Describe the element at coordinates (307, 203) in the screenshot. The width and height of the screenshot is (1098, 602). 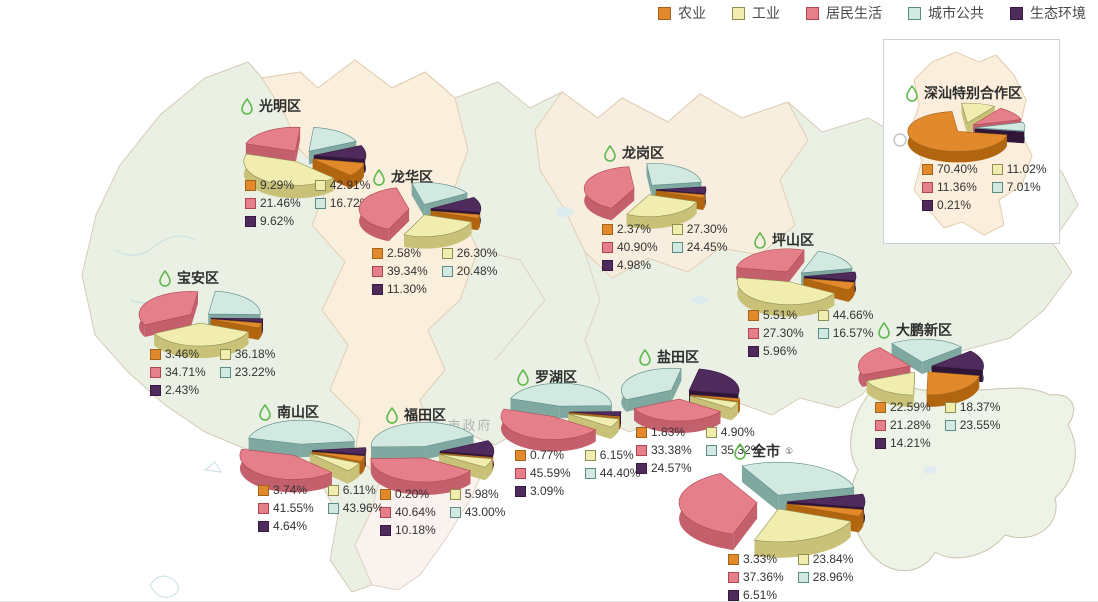
I see `pie-legend-guangming: 9.29%42.91%21.46%16.72%9.62%` at that location.